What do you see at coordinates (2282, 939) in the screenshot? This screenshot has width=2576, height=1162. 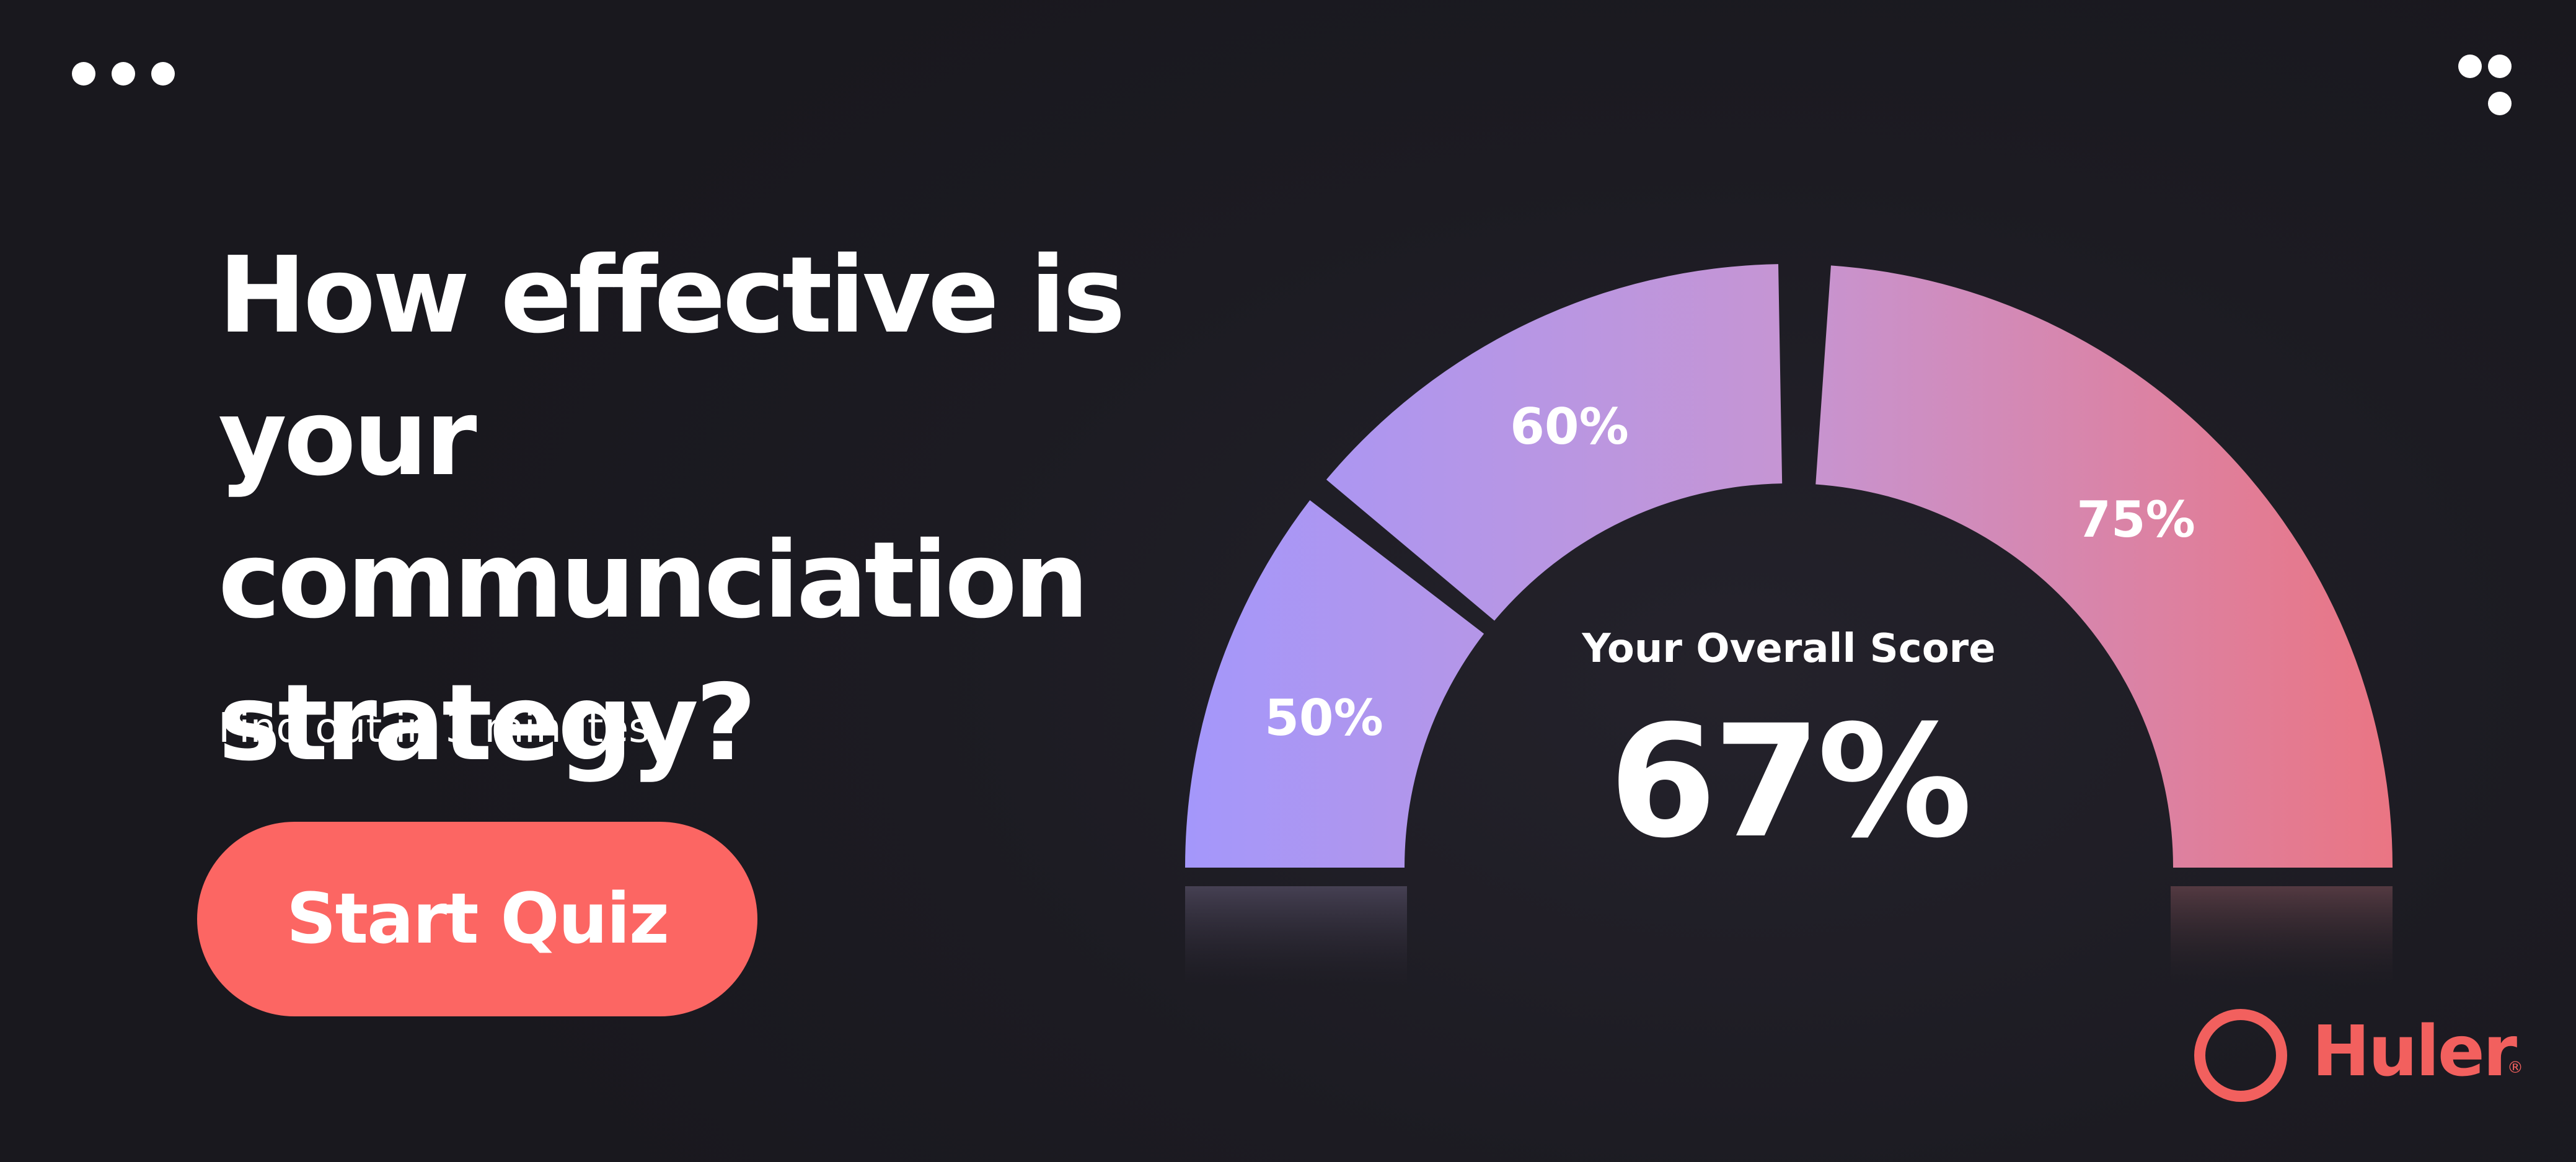 I see `right-reflection` at bounding box center [2282, 939].